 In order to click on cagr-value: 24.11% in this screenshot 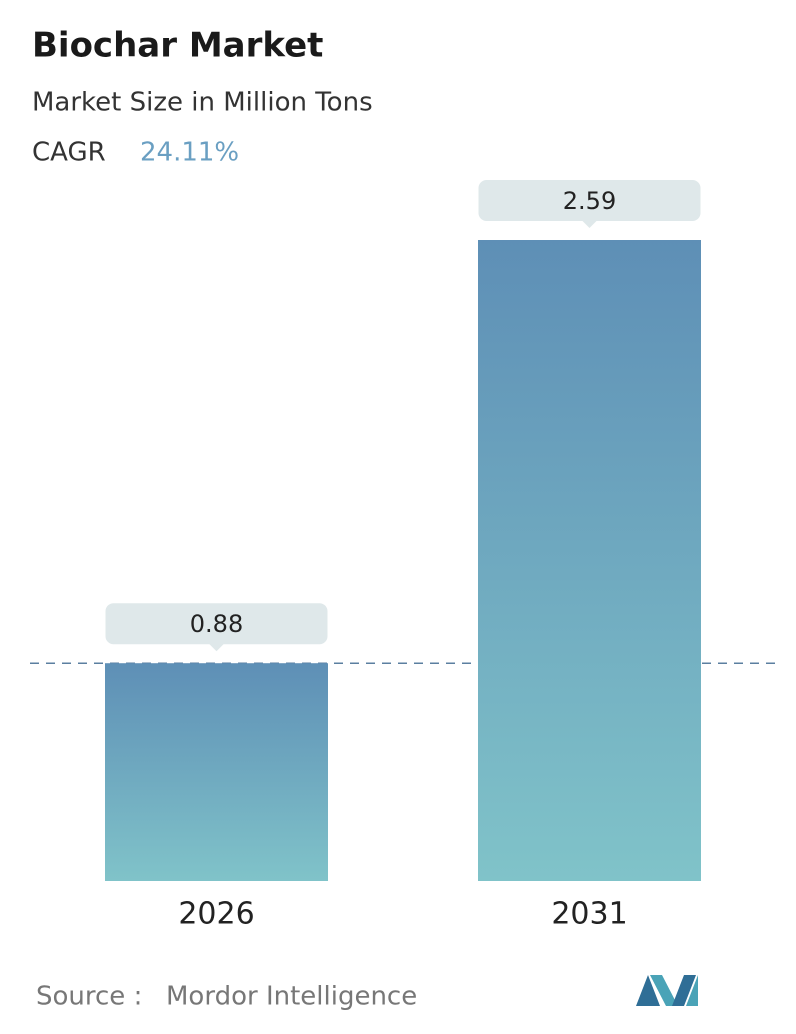, I will do `click(189, 153)`.